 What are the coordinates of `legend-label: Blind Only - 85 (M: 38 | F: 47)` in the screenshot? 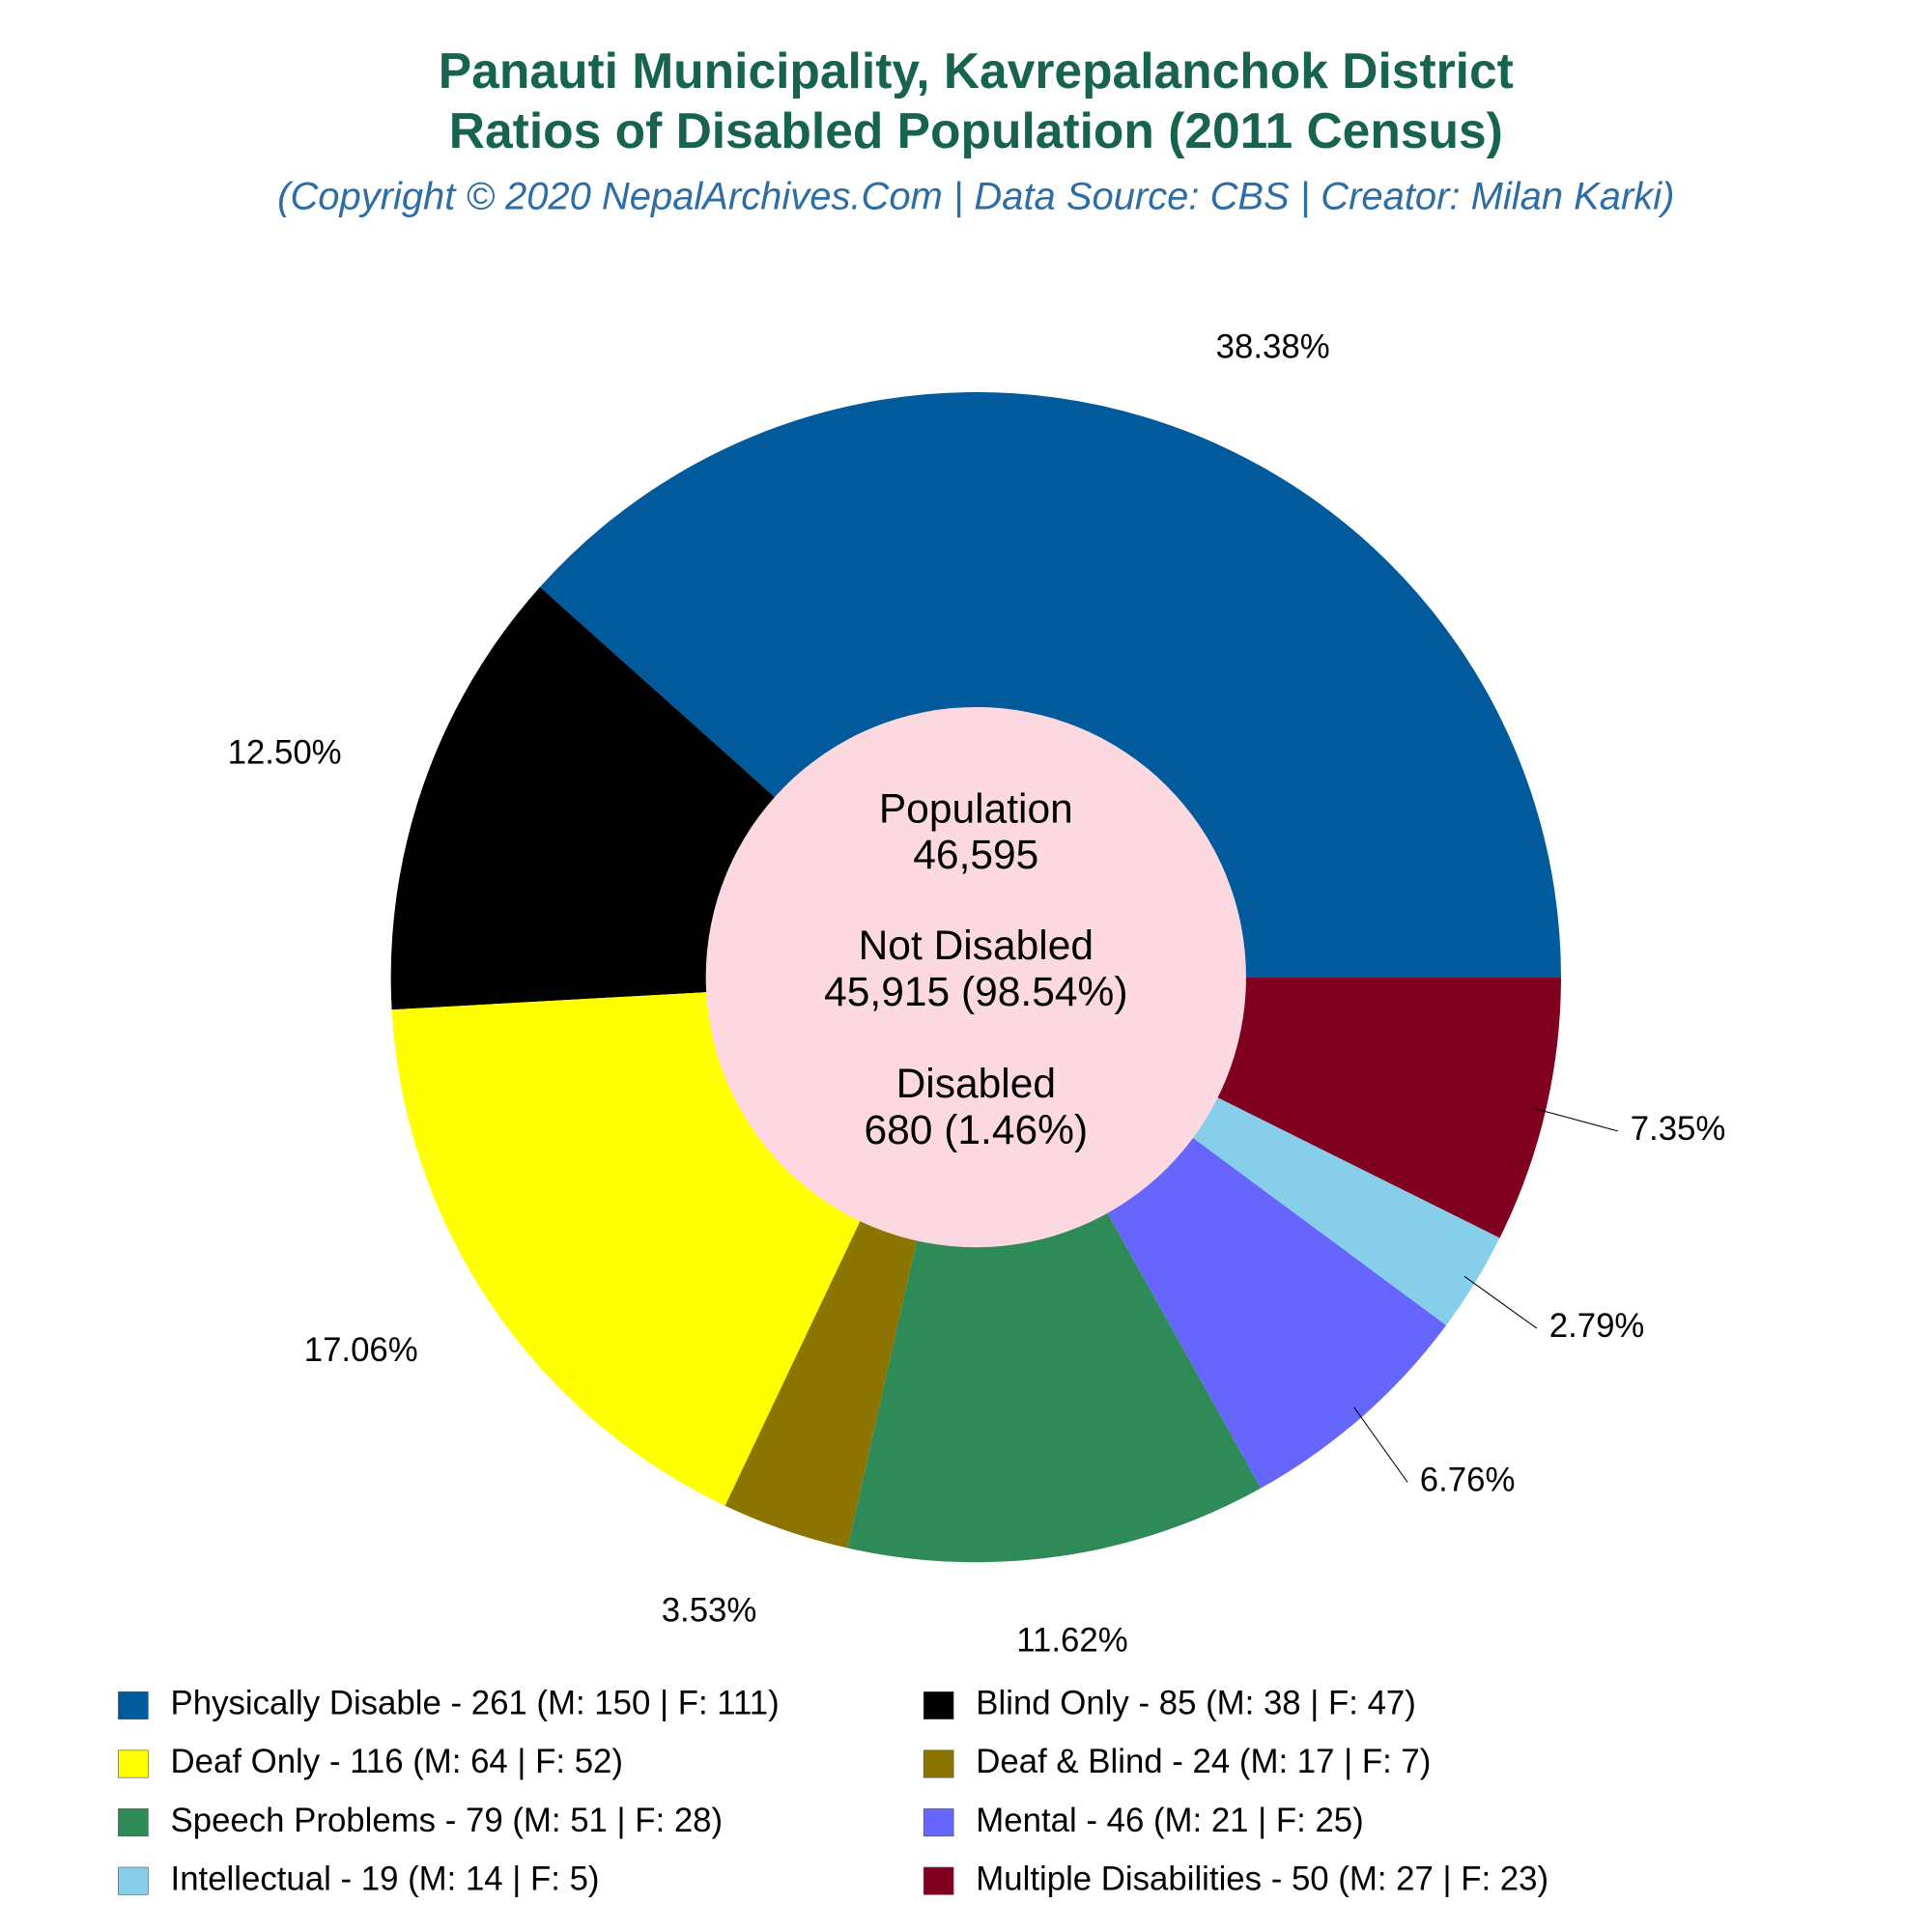 It's located at (1196, 1704).